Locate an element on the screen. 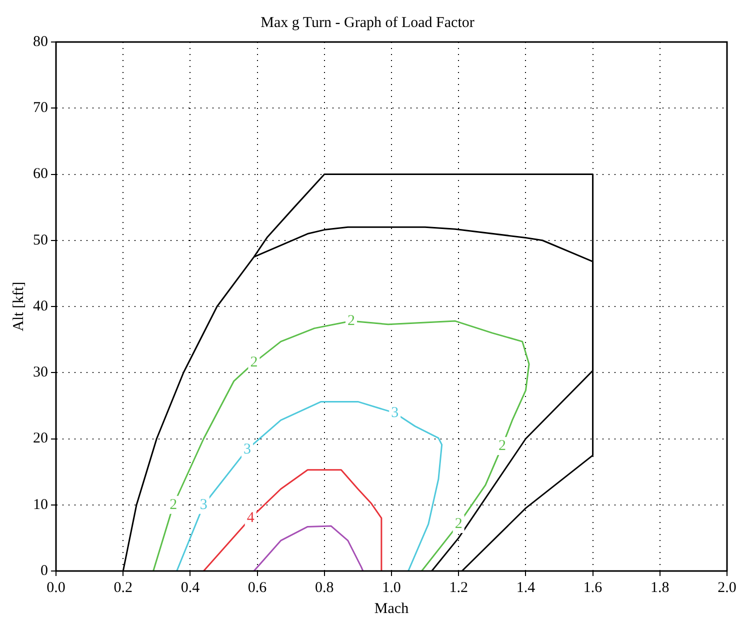 This screenshot has height=626, width=749. x-tick-label: 2.0 is located at coordinates (727, 588).